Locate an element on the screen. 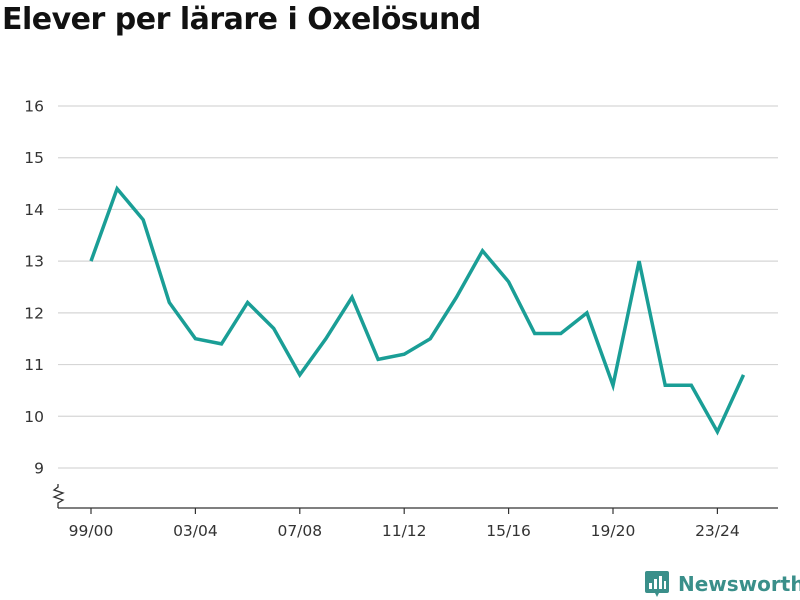 This screenshot has height=600, width=800. x-tick-label: 11/12 is located at coordinates (404, 531).